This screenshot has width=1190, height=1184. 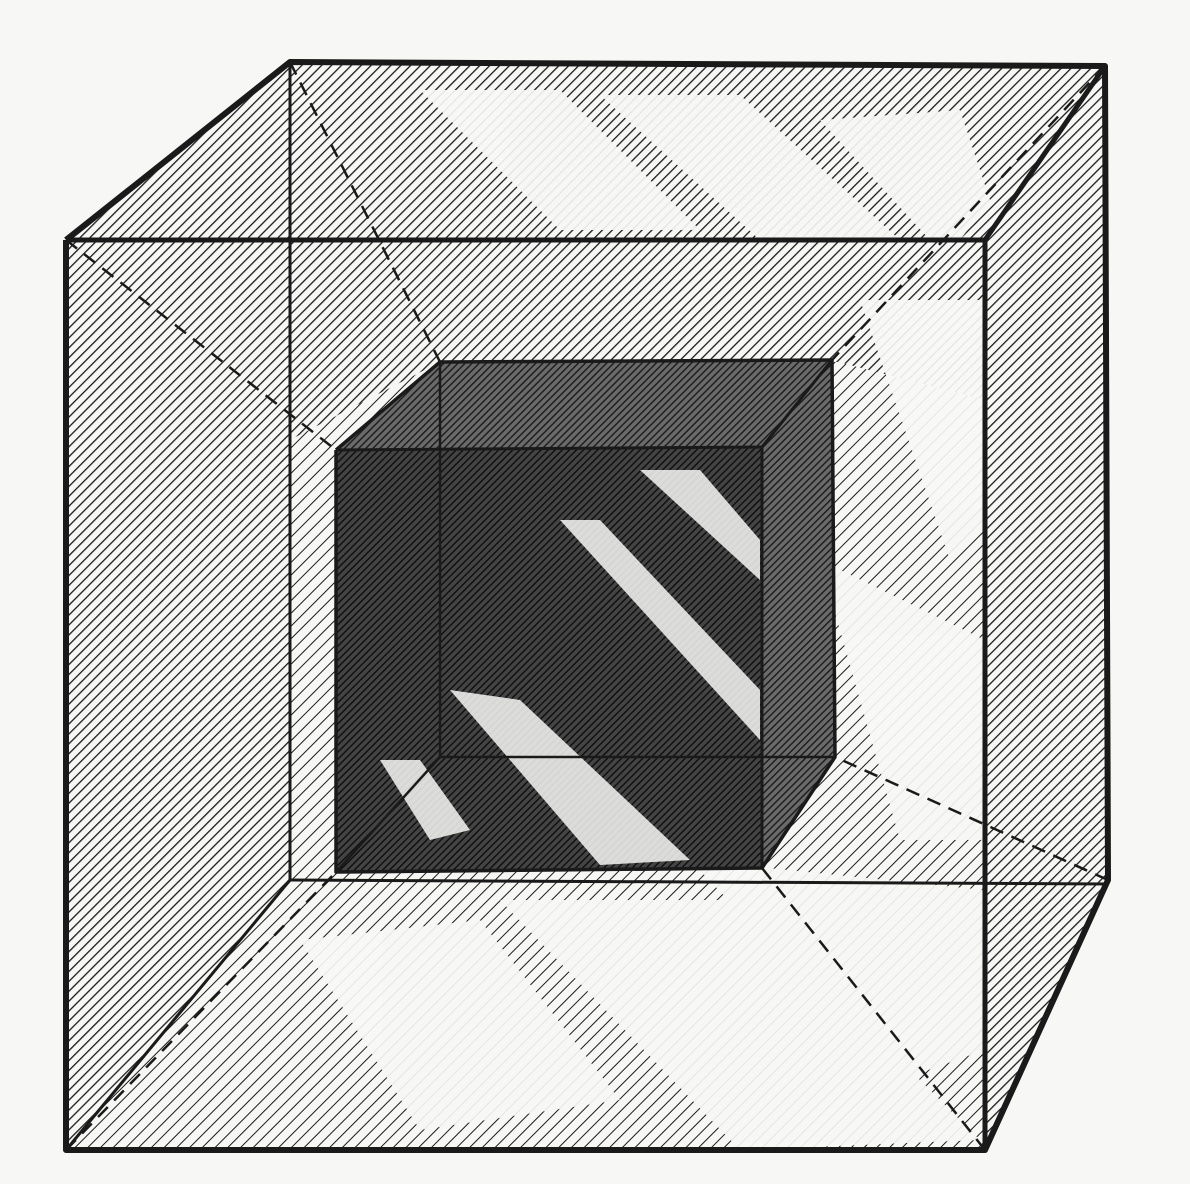 I want to click on inner-top-face, so click(x=584, y=405).